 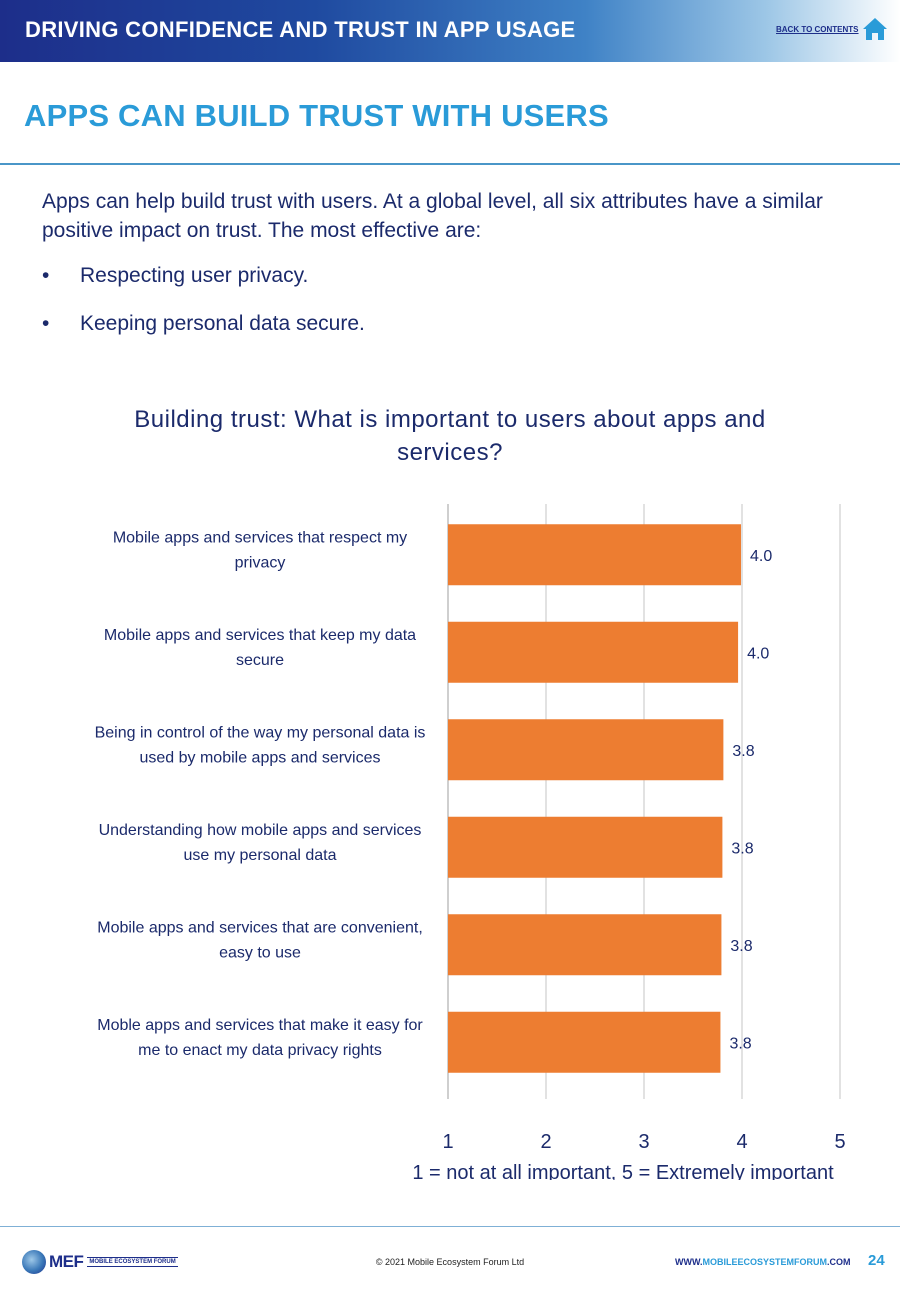 I want to click on category-label-line: use my personal data, so click(x=260, y=855).